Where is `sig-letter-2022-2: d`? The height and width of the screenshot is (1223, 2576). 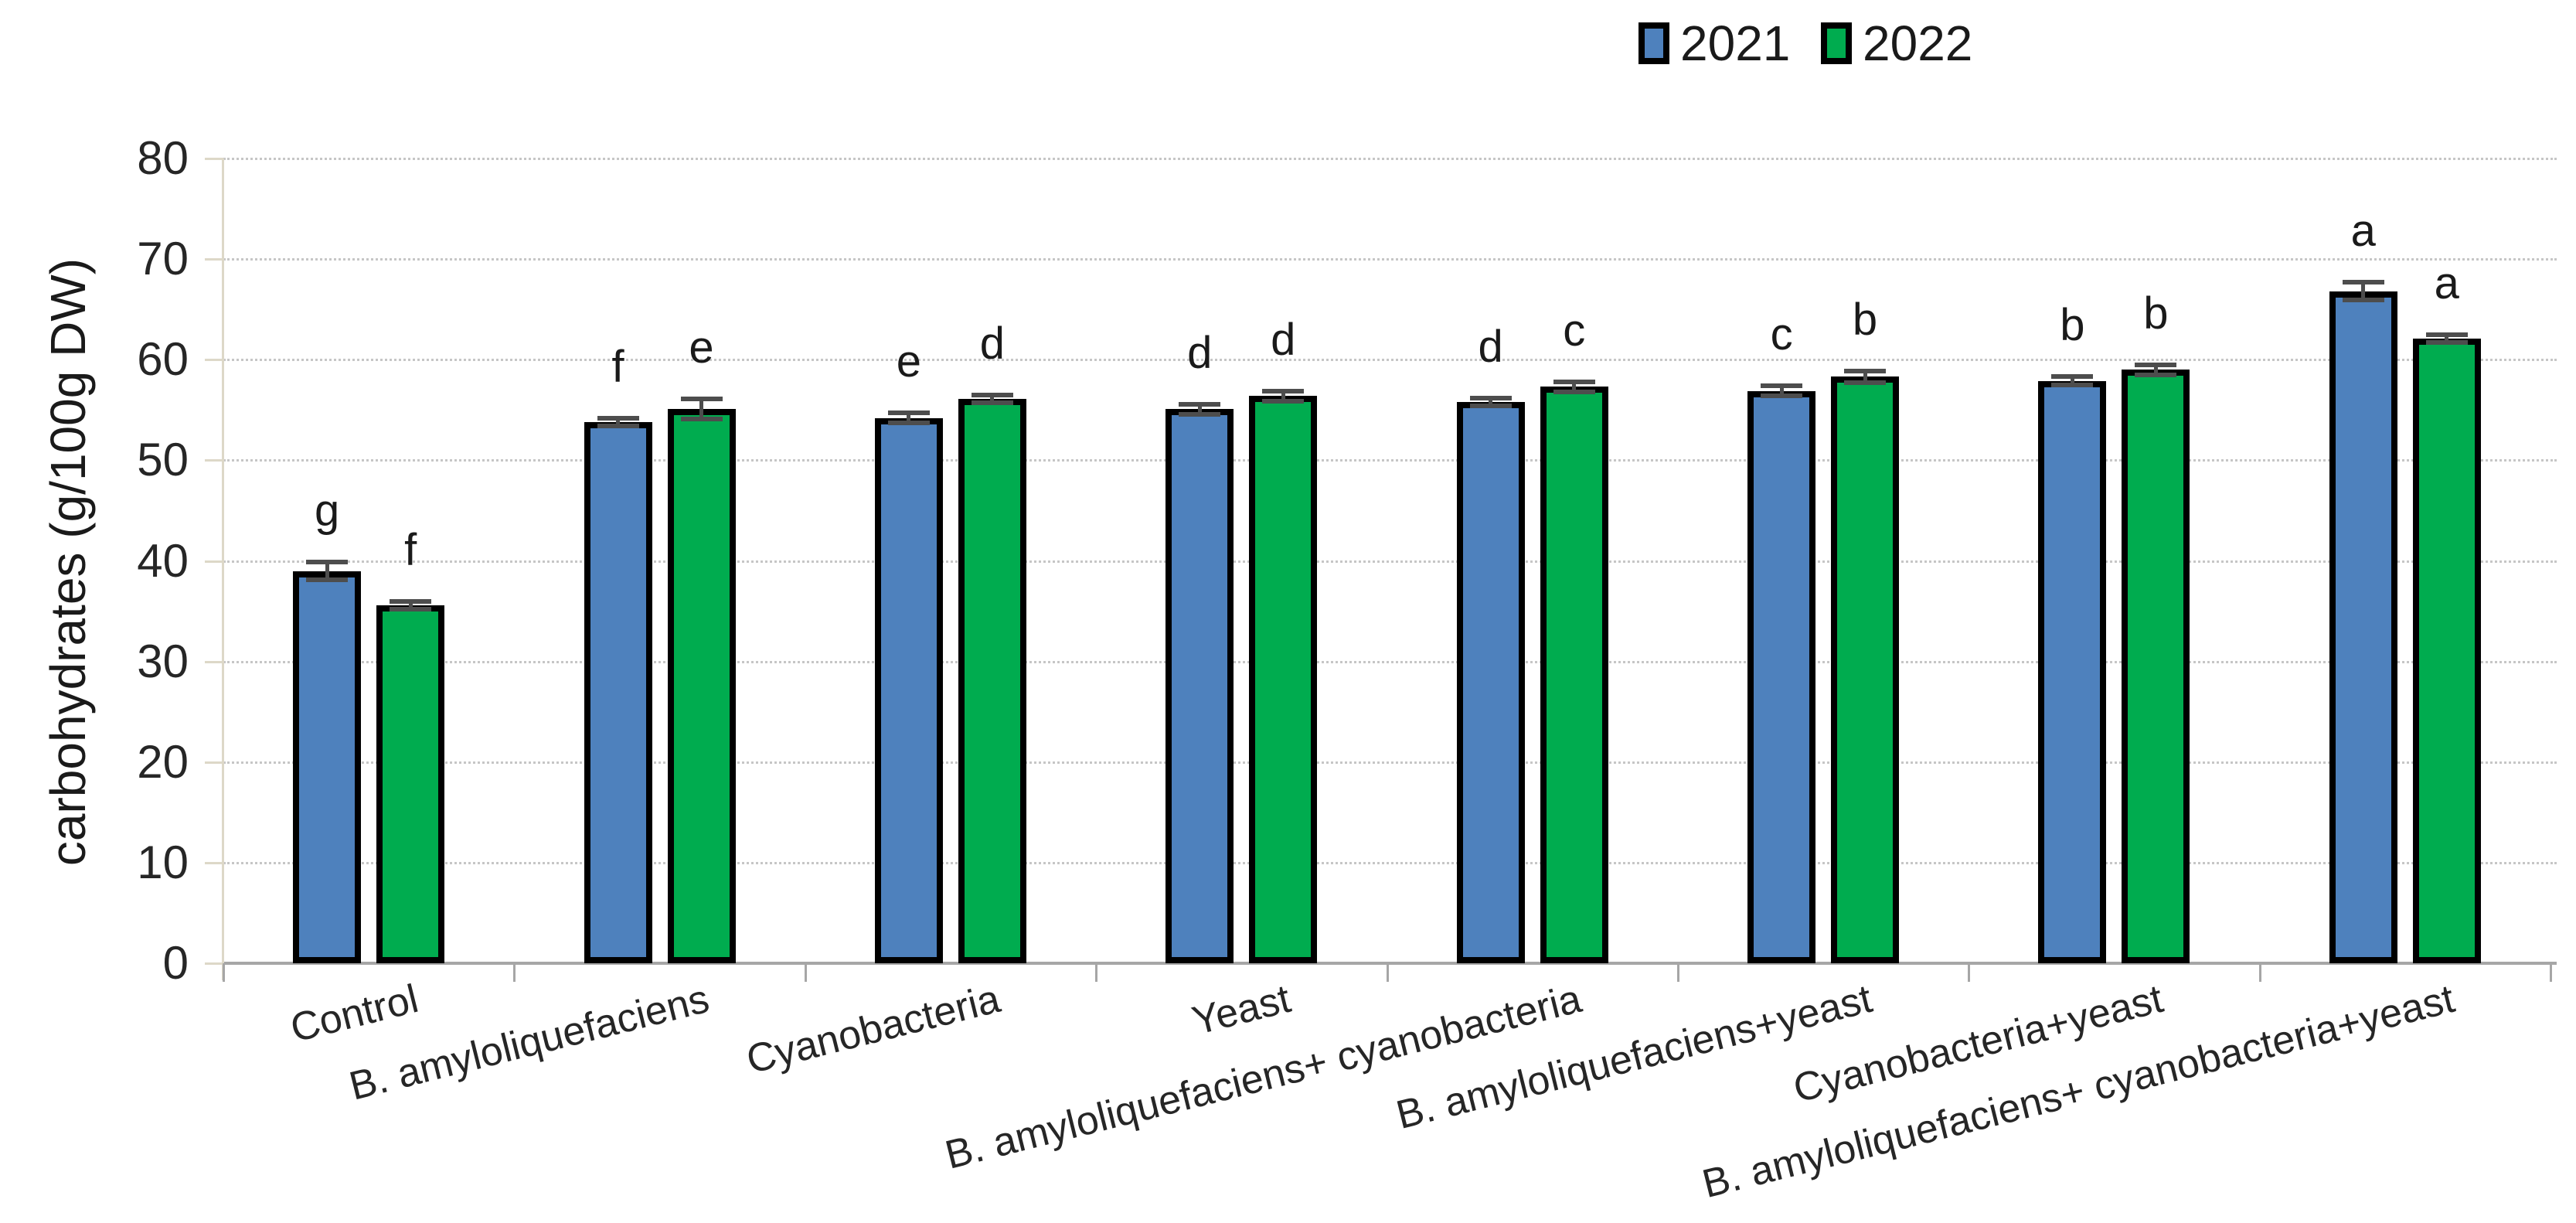 sig-letter-2022-2: d is located at coordinates (993, 344).